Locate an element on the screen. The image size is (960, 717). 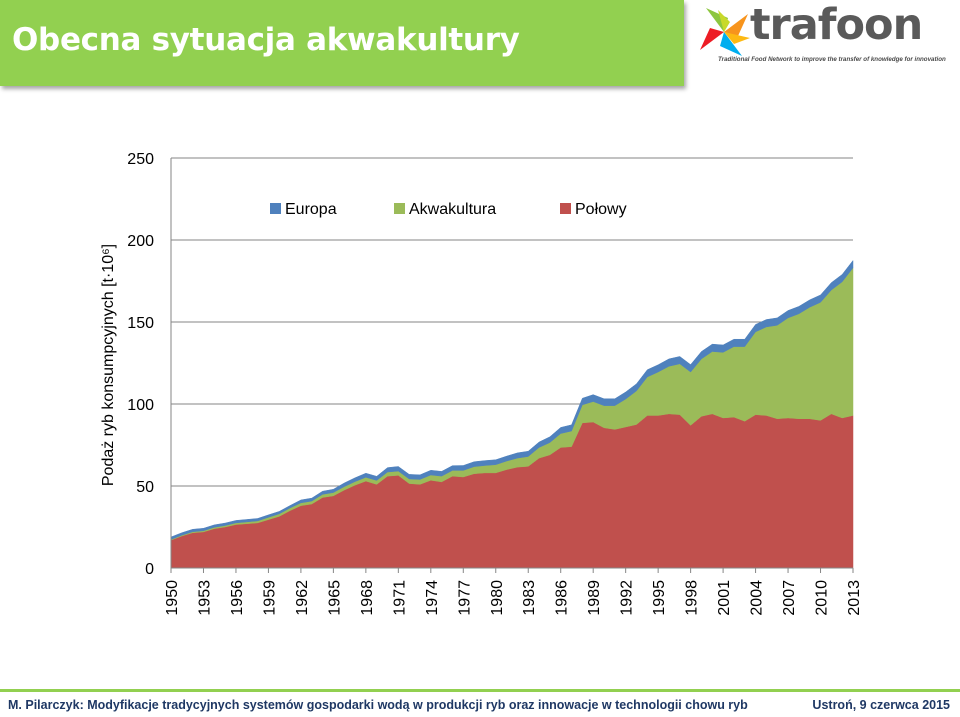
x-tick-label: 2001 is located at coordinates (724, 598).